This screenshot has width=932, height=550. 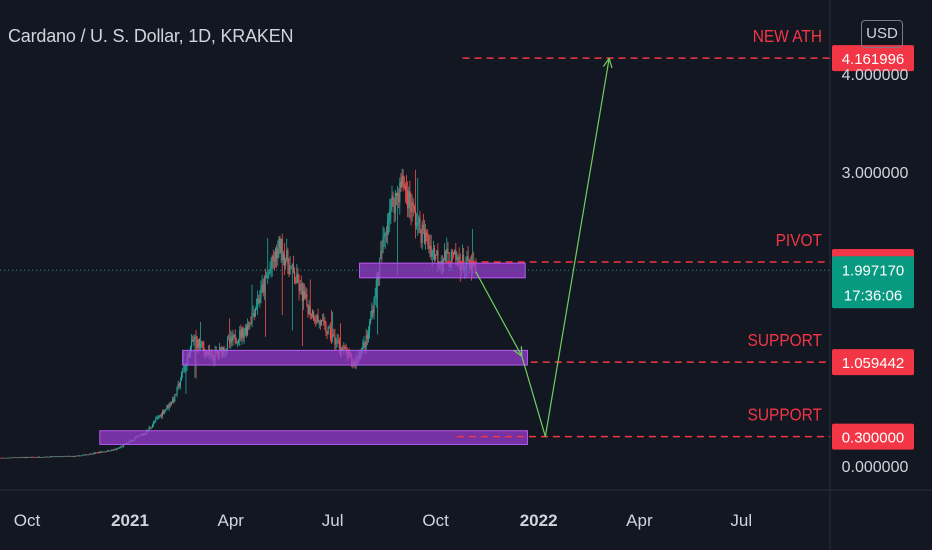 I want to click on currency-button: USD, so click(x=882, y=34).